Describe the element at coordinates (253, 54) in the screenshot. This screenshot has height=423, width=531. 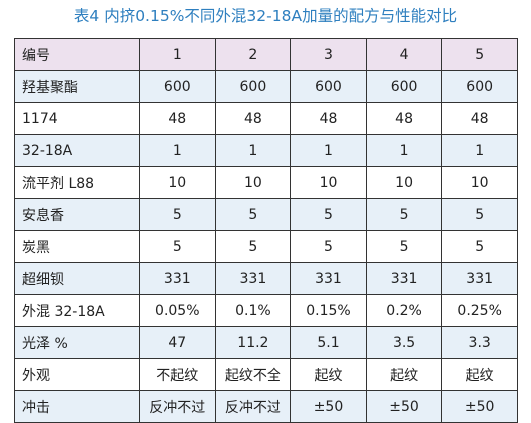
I see `header-cell-sample-2: 2` at that location.